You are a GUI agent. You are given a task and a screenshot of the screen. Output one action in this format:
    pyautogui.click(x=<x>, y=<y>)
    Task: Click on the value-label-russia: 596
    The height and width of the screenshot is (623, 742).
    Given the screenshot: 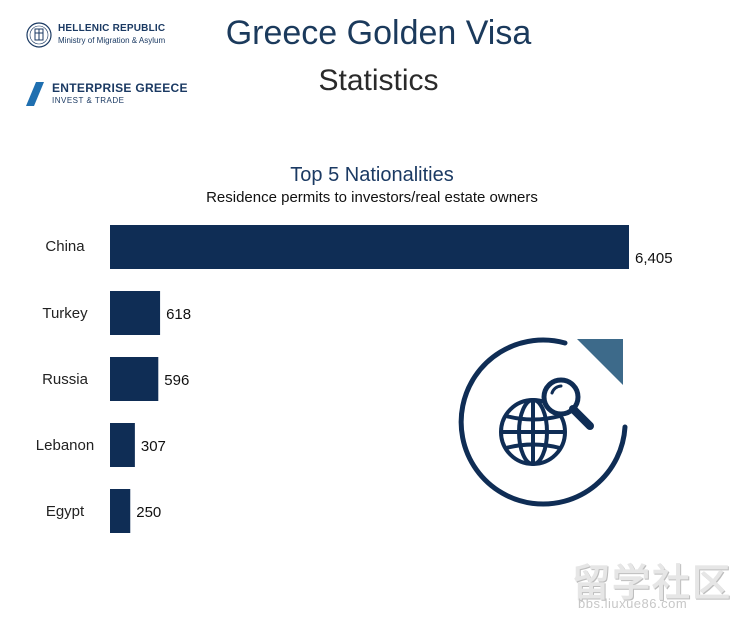 What is the action you would take?
    pyautogui.click(x=176, y=380)
    